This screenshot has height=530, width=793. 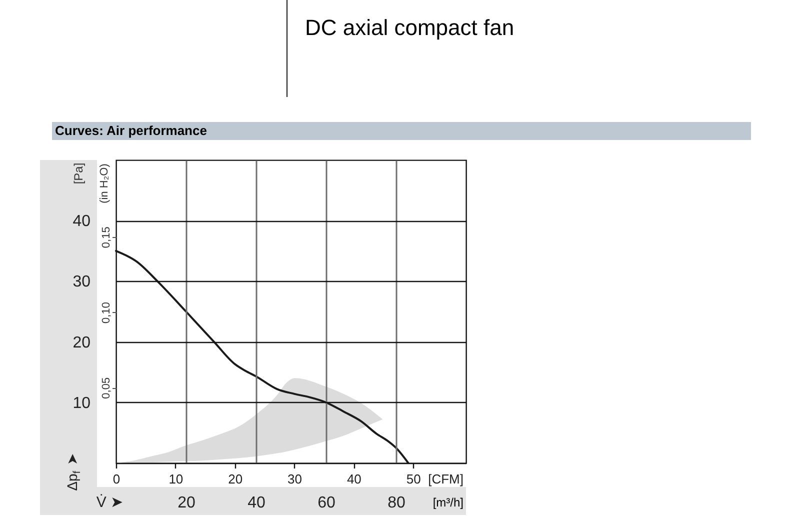 What do you see at coordinates (106, 313) in the screenshot?
I see `y2-tick-label: 0,10` at bounding box center [106, 313].